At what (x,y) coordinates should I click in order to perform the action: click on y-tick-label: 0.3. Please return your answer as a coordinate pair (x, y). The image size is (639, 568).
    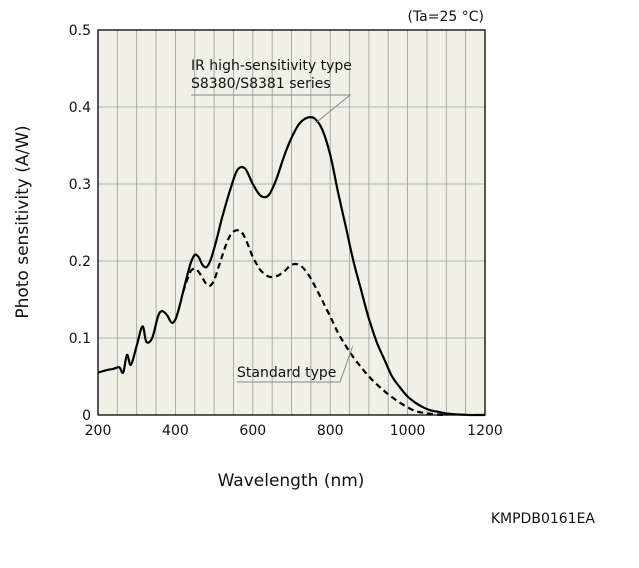
    Looking at the image, I should click on (80, 185).